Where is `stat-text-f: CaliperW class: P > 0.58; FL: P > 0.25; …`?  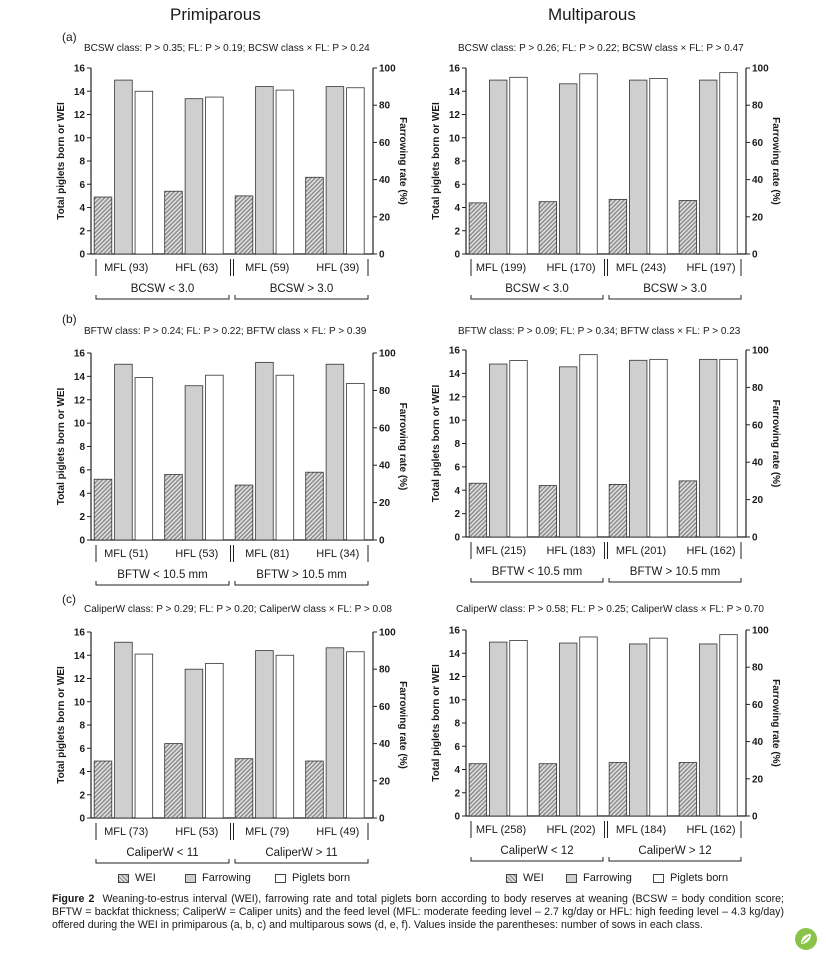
stat-text-f: CaliperW class: P > 0.58; FL: P > 0.25; … is located at coordinates (610, 609).